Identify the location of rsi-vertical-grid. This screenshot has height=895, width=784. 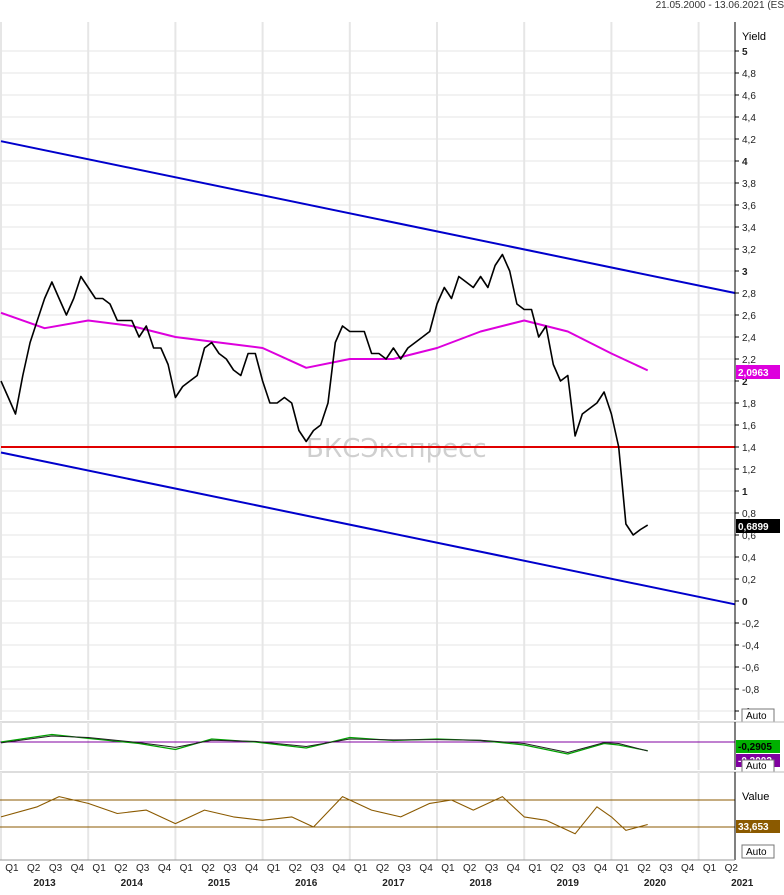
(350, 816).